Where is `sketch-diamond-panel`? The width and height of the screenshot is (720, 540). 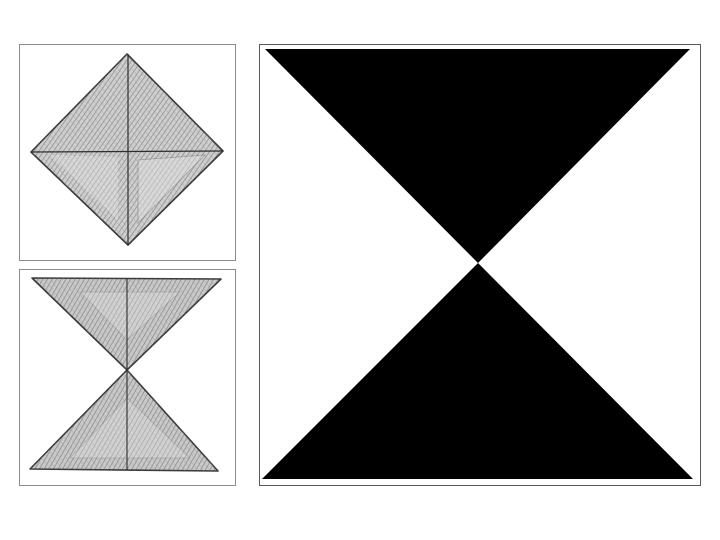
sketch-diamond-panel is located at coordinates (127, 152).